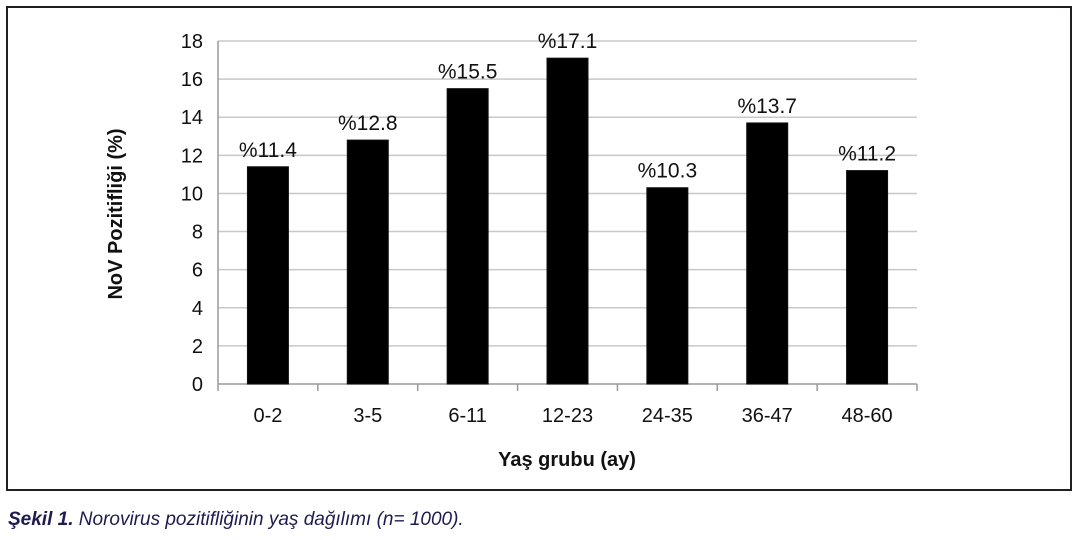 This screenshot has width=1079, height=540. Describe the element at coordinates (192, 194) in the screenshot. I see `y-tick-label: 10` at that location.